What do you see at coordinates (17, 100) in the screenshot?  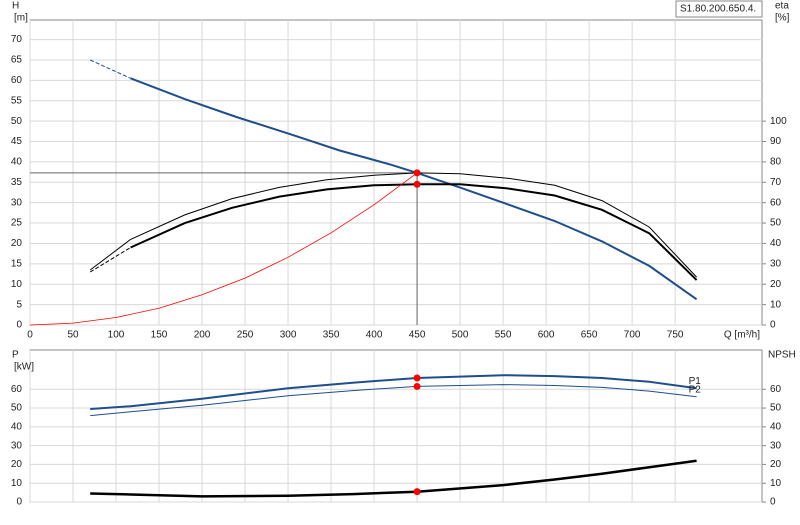 I see `y-tick-label: 55` at bounding box center [17, 100].